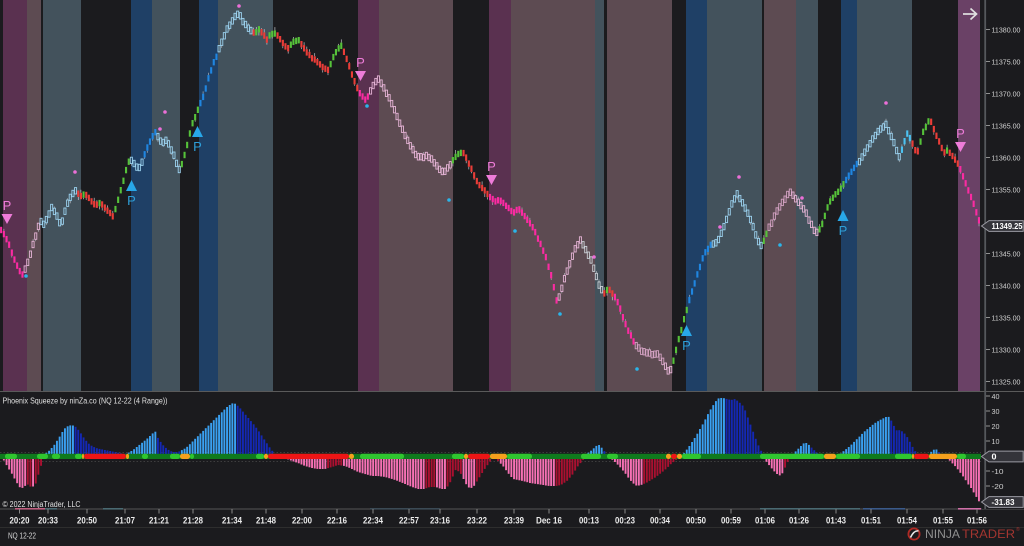 The image size is (1024, 546). I want to click on svg-text: 11360.00, so click(1006, 158).